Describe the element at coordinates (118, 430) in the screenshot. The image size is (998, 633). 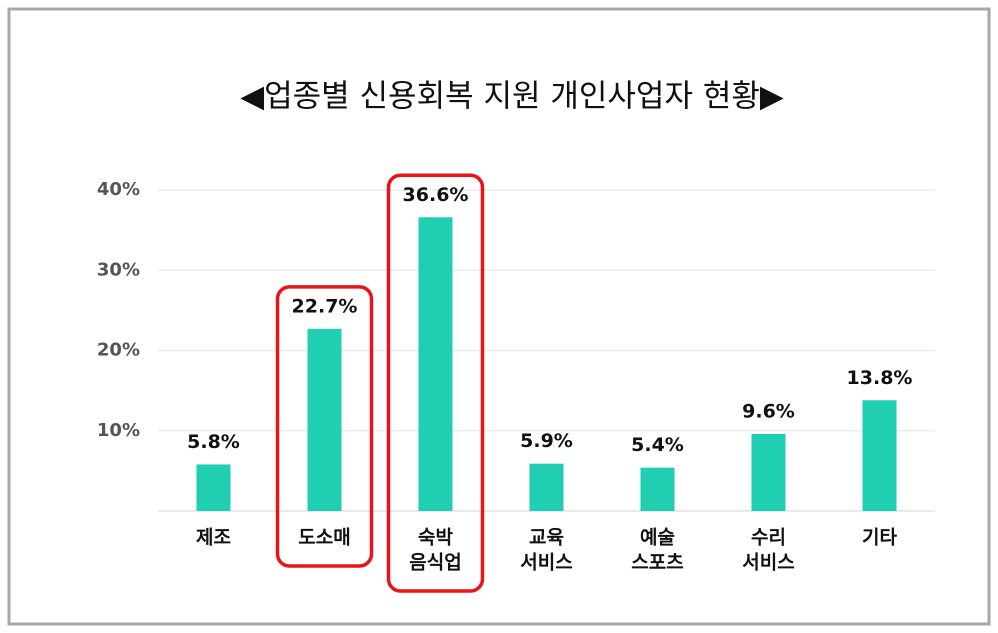
I see `y-tick-label: 10%` at that location.